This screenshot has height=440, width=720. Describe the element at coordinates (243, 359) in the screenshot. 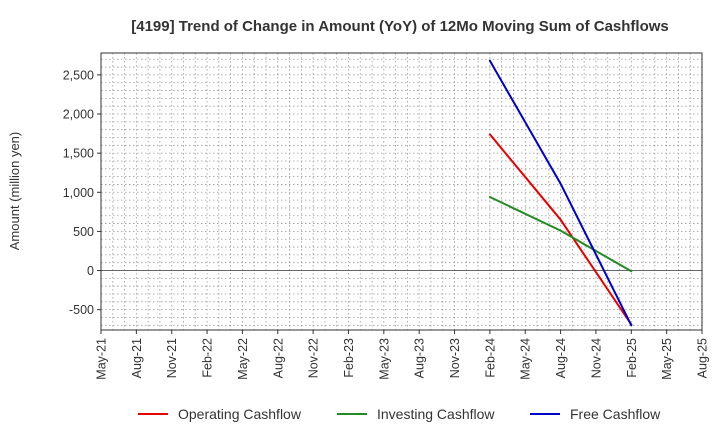

I see `x-tick-label: May-22` at that location.